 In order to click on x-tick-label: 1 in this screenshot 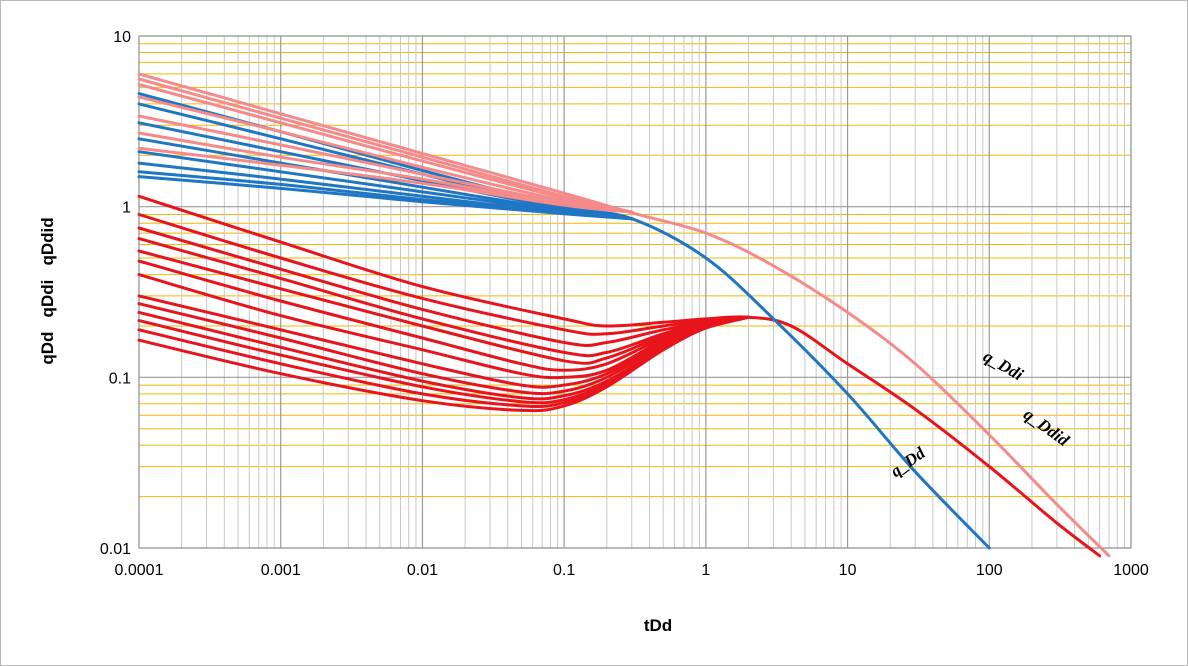, I will do `click(705, 570)`.